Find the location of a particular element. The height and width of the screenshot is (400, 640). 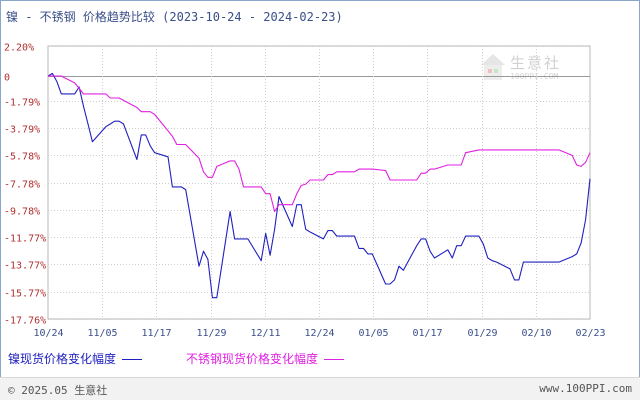

x-tick-label: 12/24 is located at coordinates (319, 333).